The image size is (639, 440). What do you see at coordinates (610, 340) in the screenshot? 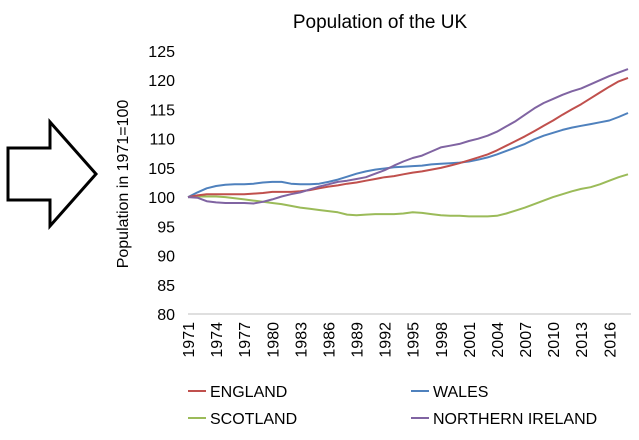
I see `x-tick-label: 2016` at bounding box center [610, 340].